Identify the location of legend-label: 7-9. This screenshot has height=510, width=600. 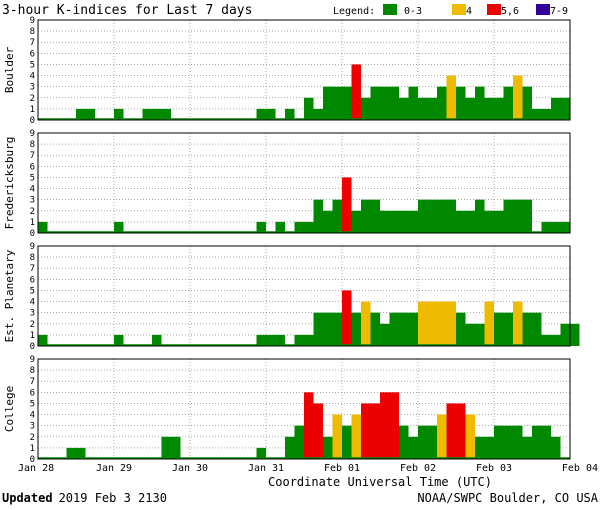
(559, 11).